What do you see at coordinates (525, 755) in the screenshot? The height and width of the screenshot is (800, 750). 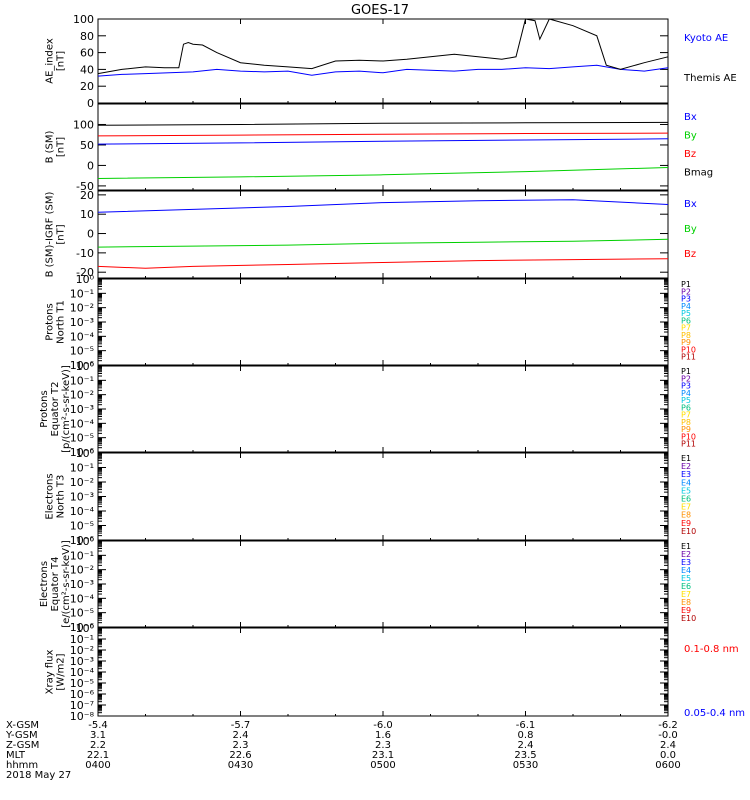 I see `ephemeris-value: 23.5` at bounding box center [525, 755].